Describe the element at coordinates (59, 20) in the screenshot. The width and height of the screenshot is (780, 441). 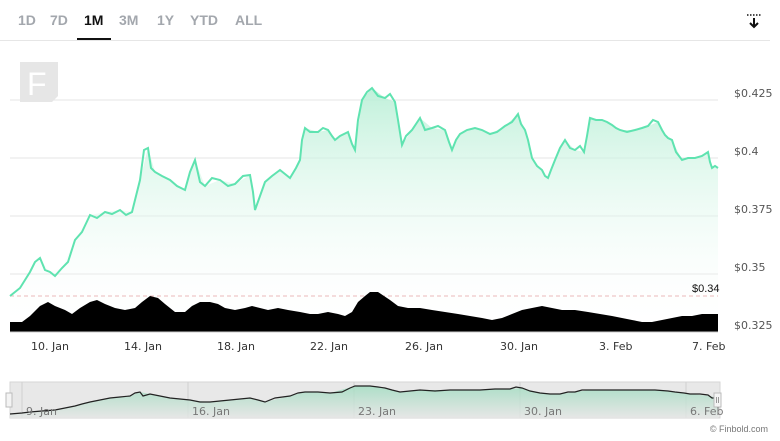
I see `tab-7d: 7D` at that location.